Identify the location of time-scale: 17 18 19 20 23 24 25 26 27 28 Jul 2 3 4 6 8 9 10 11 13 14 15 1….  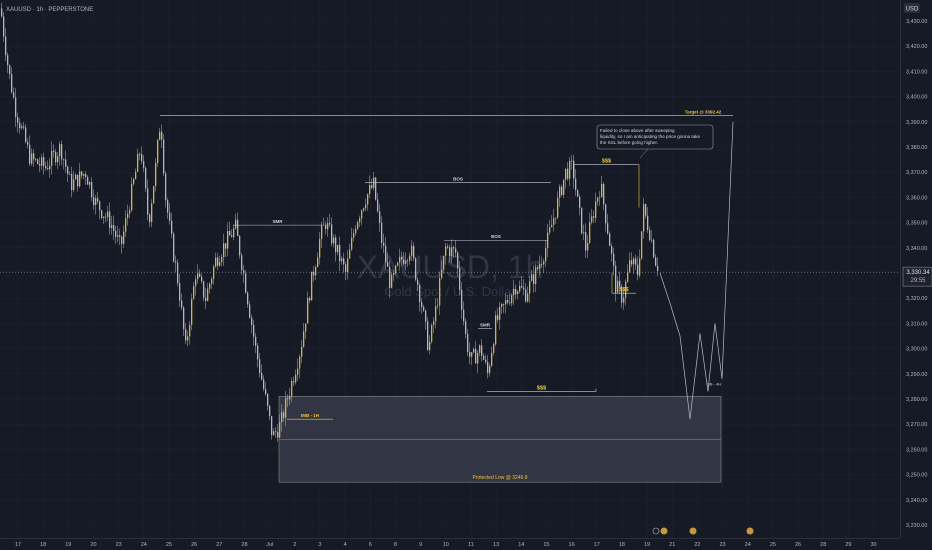
(466, 544).